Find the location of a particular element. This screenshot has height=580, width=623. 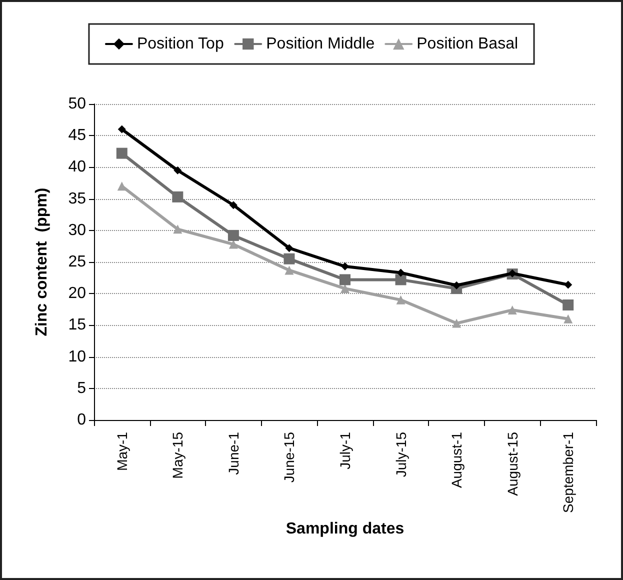

x-tick-label: July-1 is located at coordinates (345, 451).